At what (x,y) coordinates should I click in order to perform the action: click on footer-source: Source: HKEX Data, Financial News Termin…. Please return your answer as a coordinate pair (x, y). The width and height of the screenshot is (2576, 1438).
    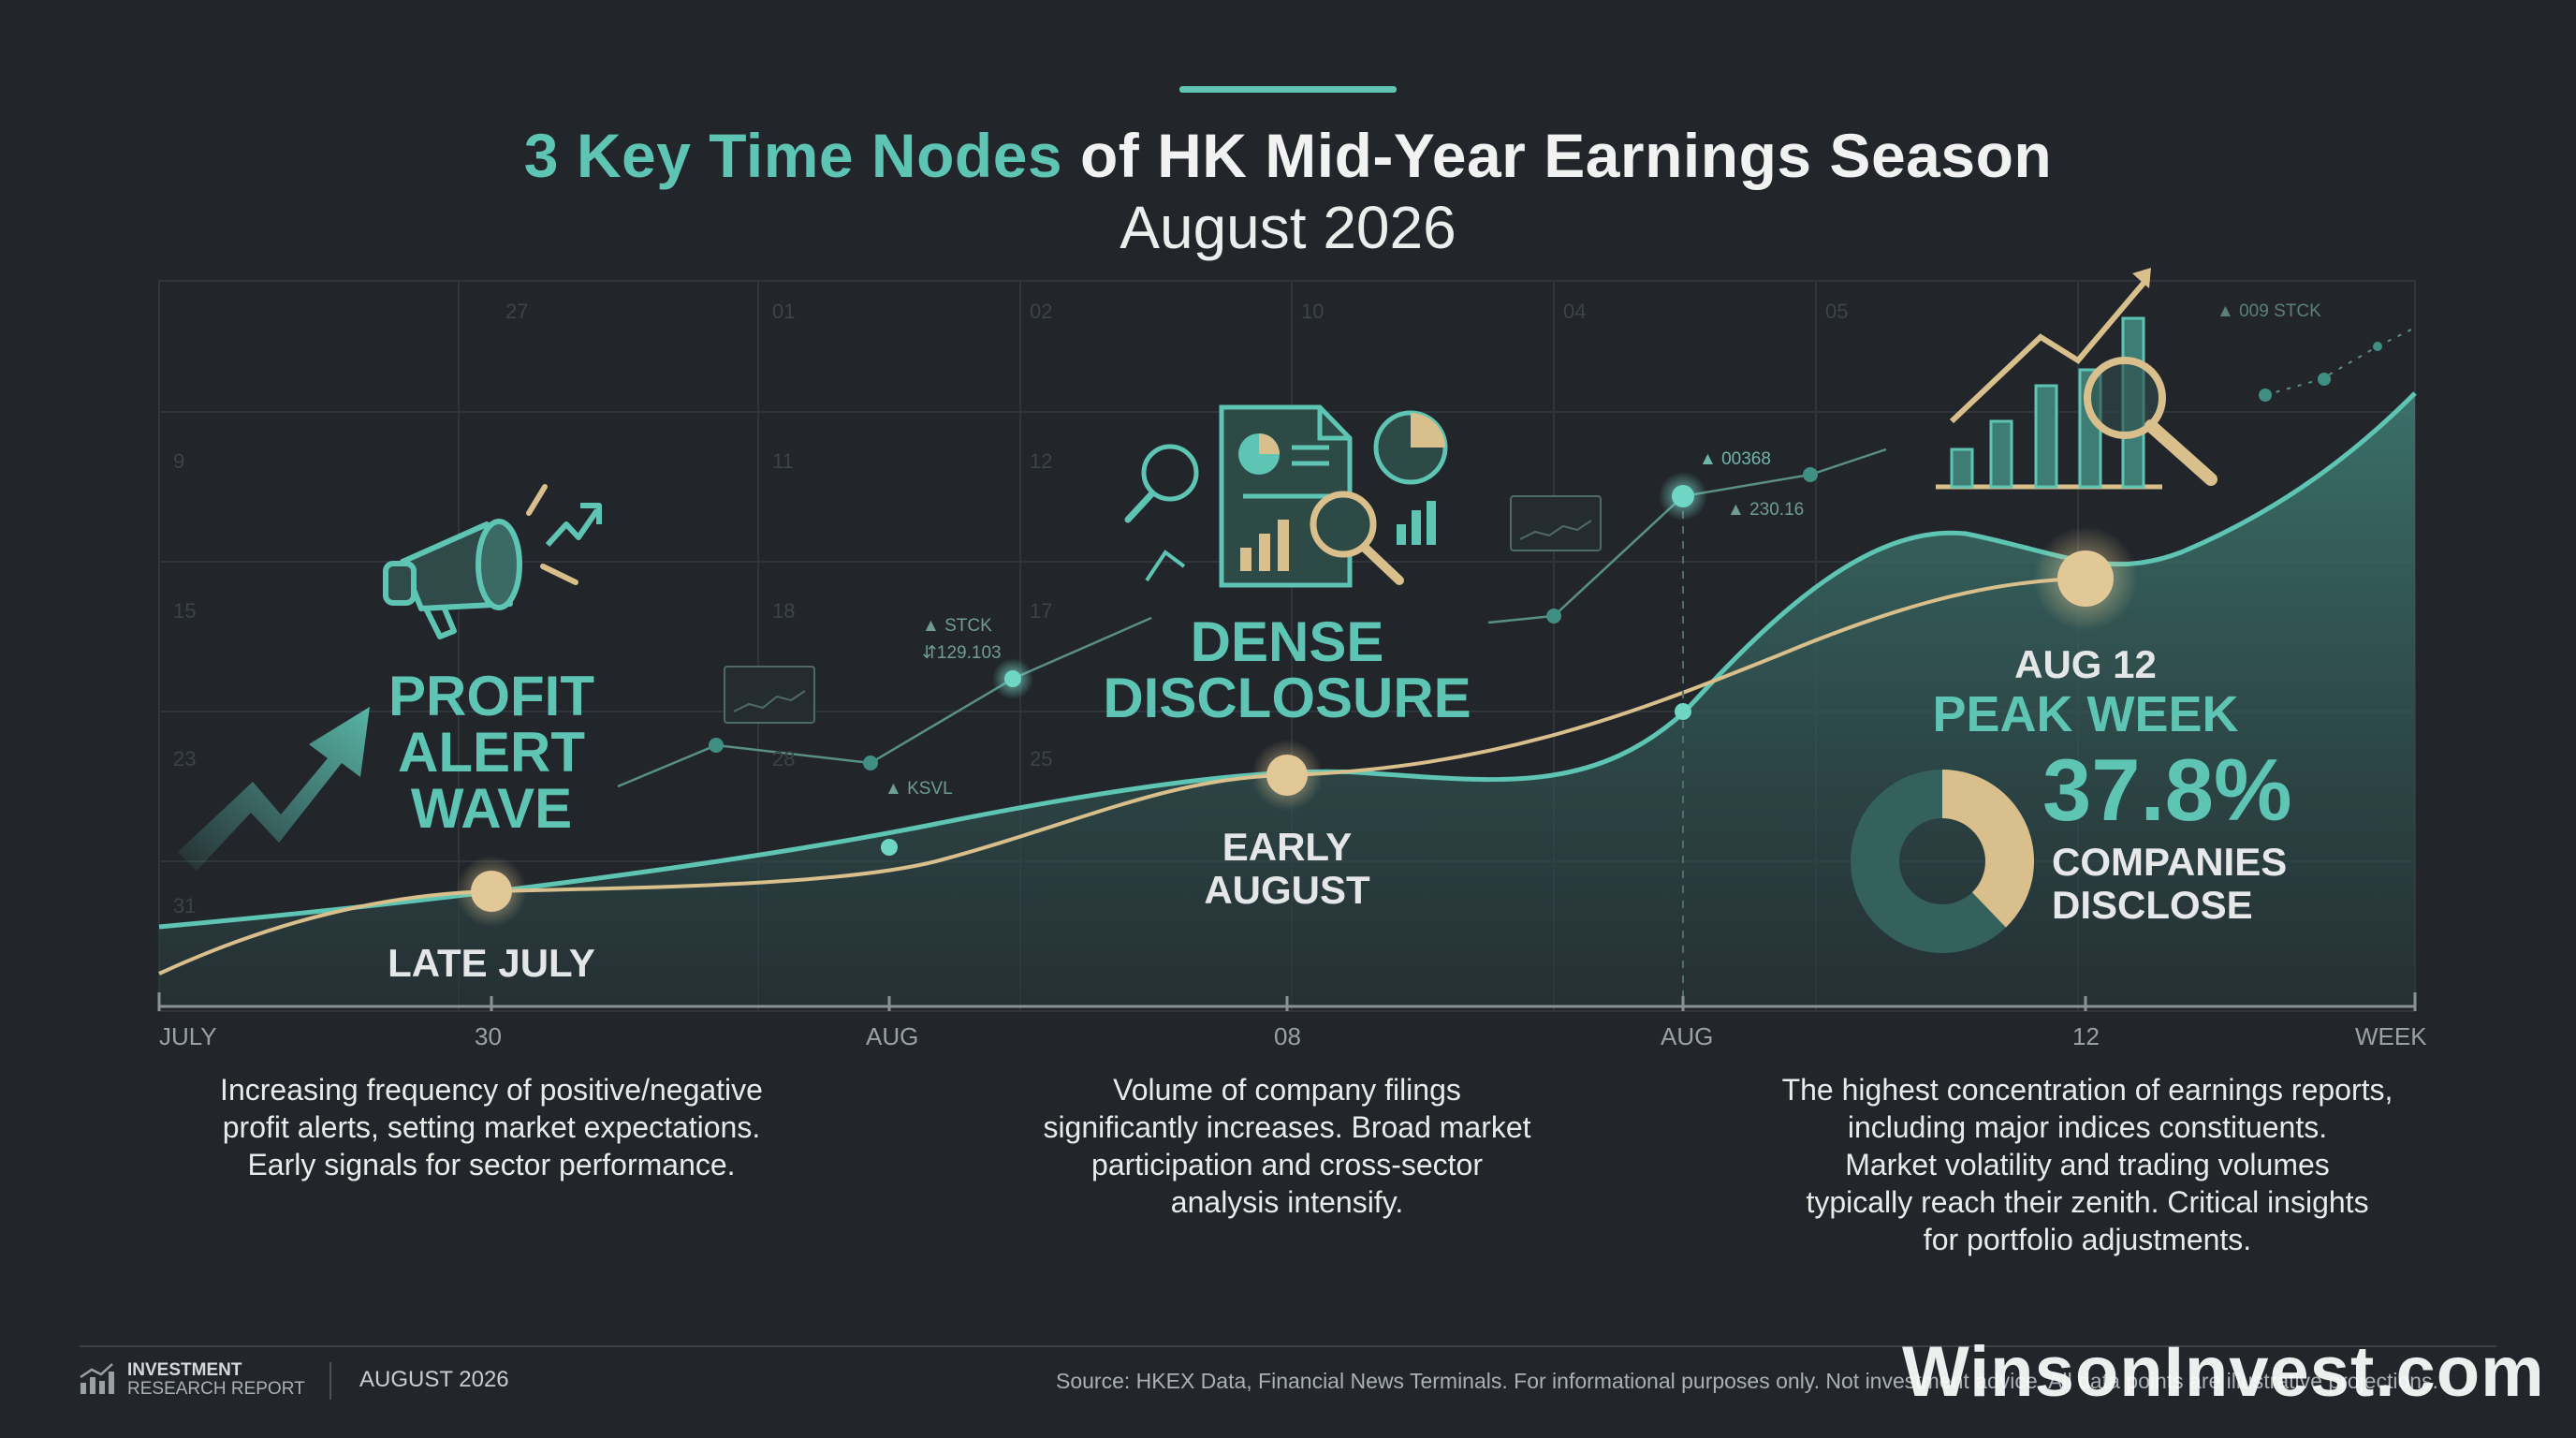
    Looking at the image, I should click on (1747, 1381).